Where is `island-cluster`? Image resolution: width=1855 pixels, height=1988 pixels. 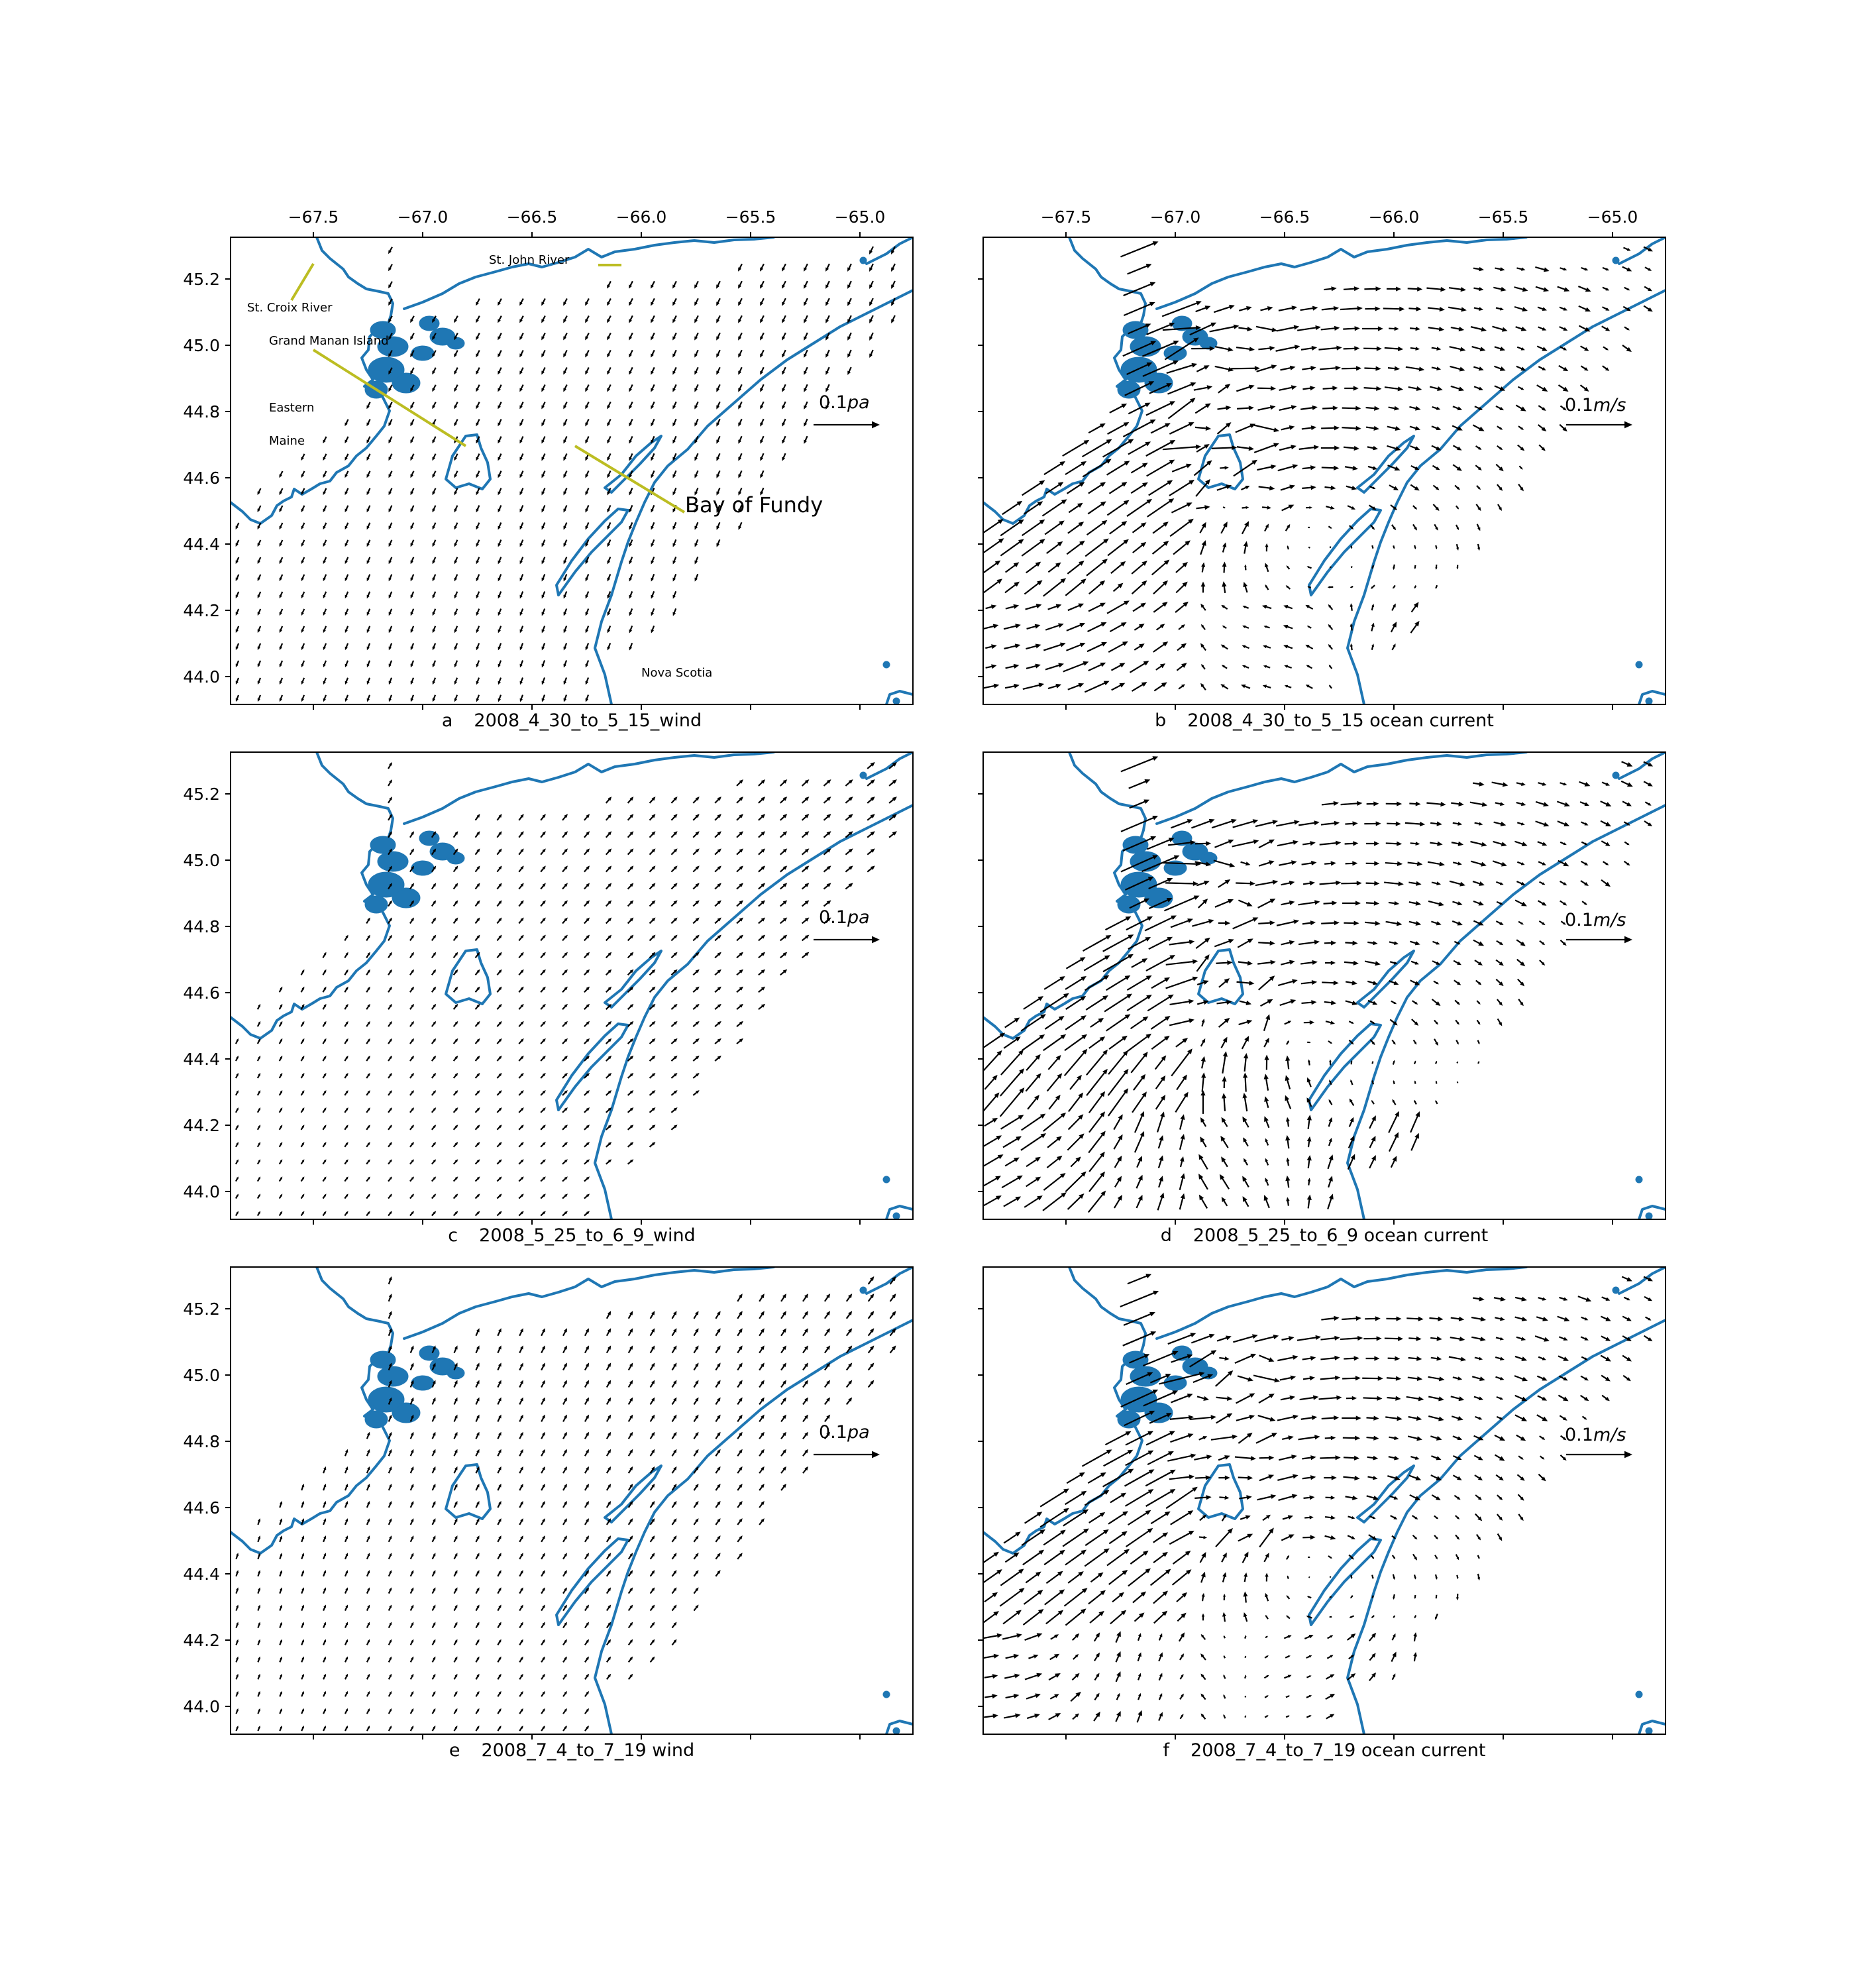
island-cluster is located at coordinates (1129, 389).